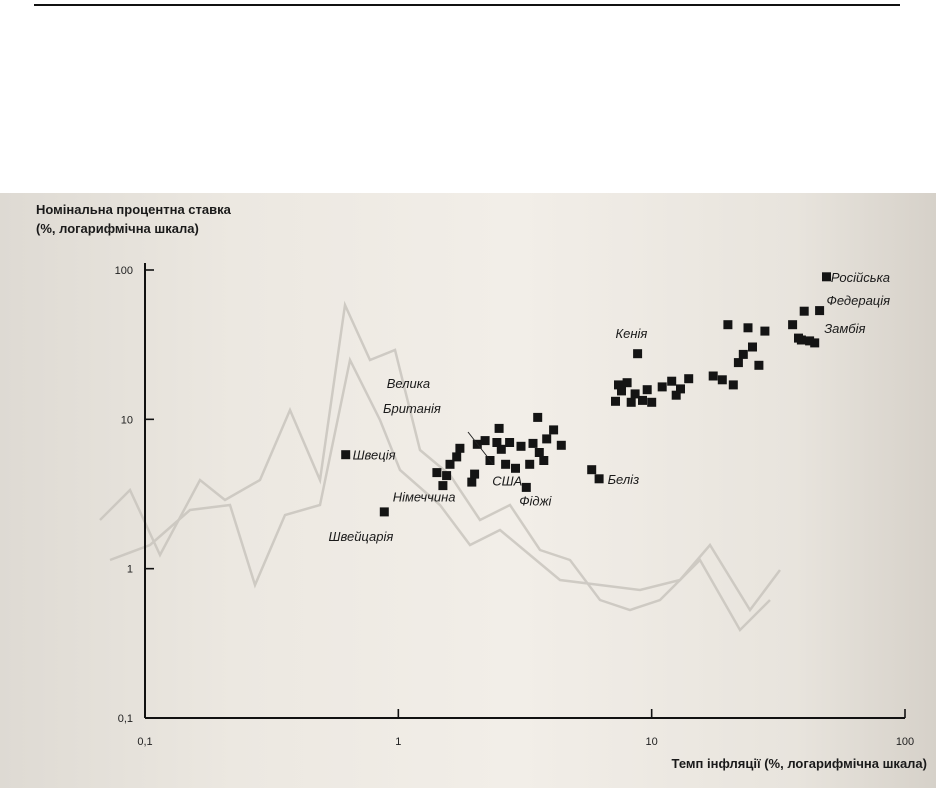 This screenshot has width=936, height=788. I want to click on y-ticks: 100 10 1 0,1, so click(134, 495).